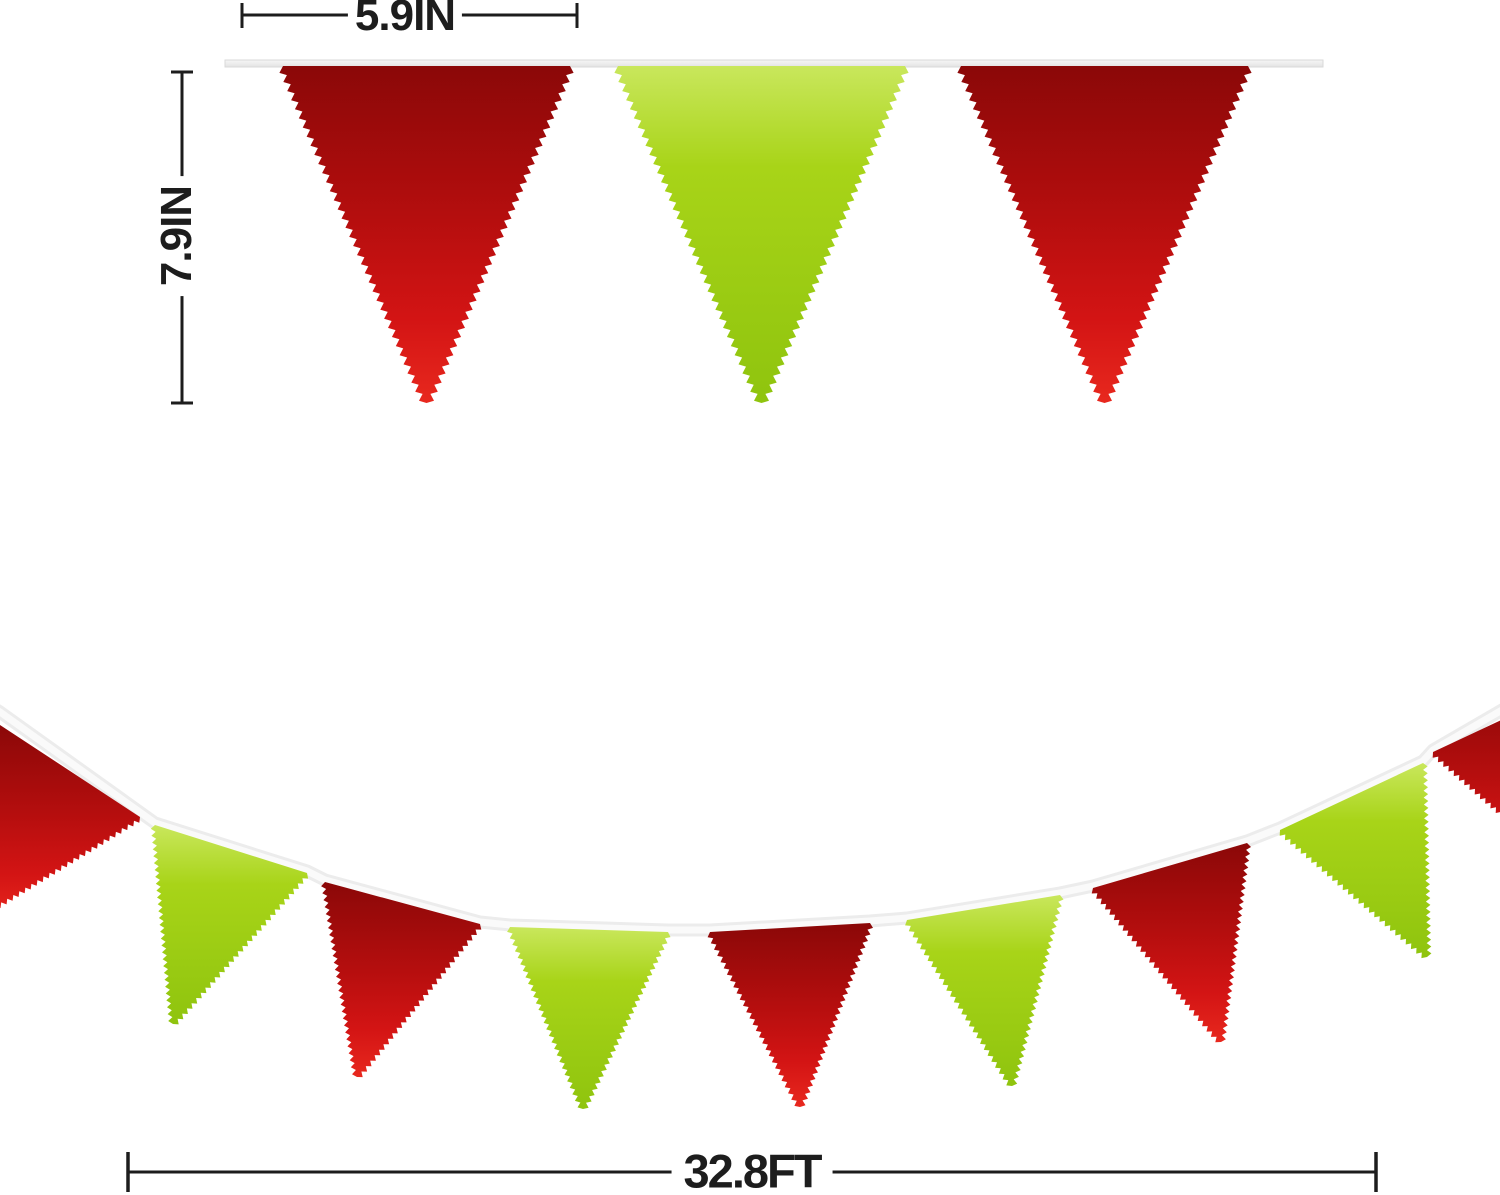  I want to click on flag-width-dimension-label: 5.9IN, so click(405, 20).